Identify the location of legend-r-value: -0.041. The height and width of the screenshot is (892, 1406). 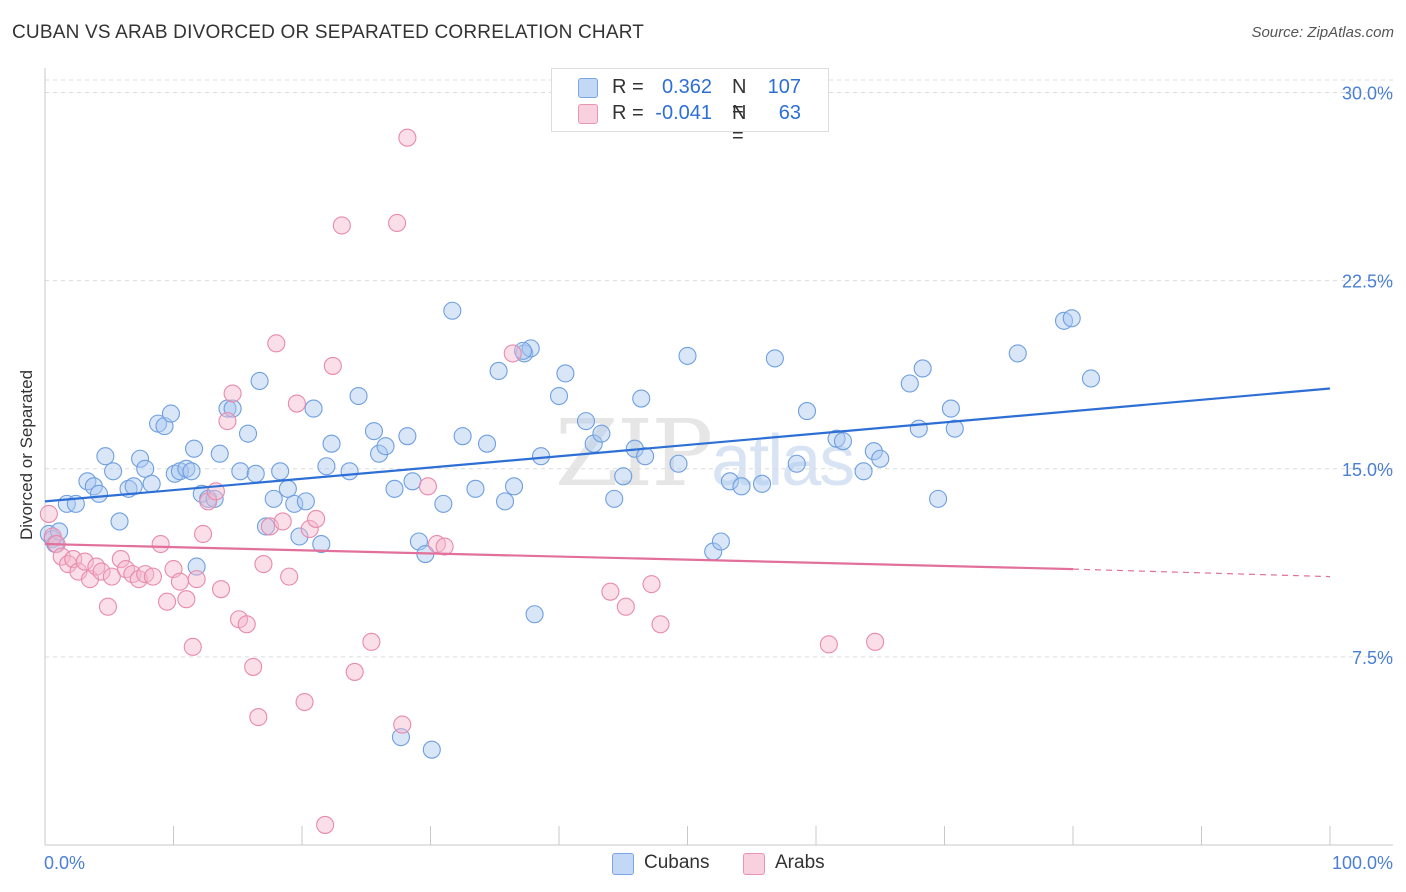
(683, 113).